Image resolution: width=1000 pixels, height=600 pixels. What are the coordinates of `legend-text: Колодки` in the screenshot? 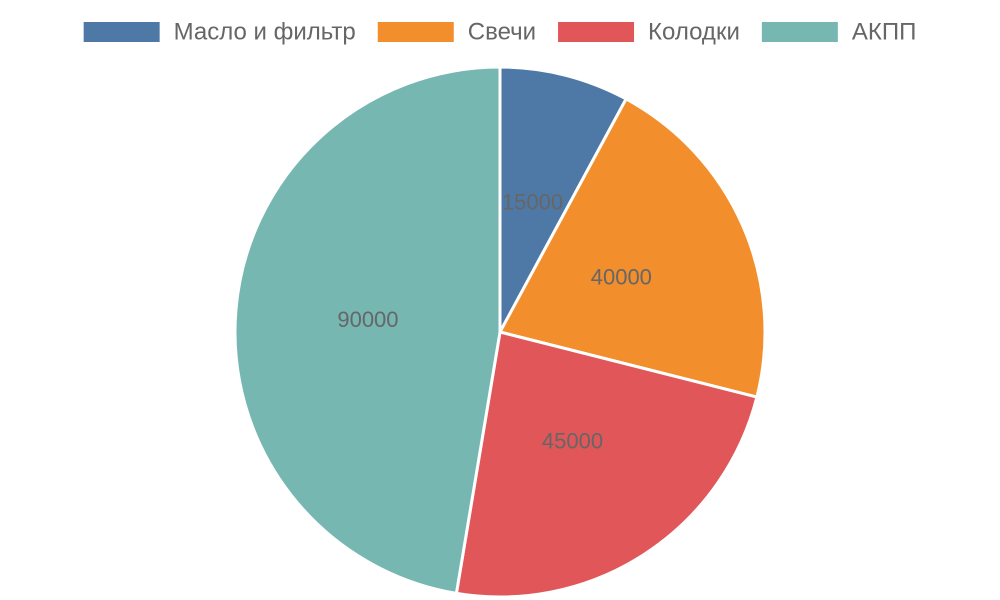 It's located at (694, 31).